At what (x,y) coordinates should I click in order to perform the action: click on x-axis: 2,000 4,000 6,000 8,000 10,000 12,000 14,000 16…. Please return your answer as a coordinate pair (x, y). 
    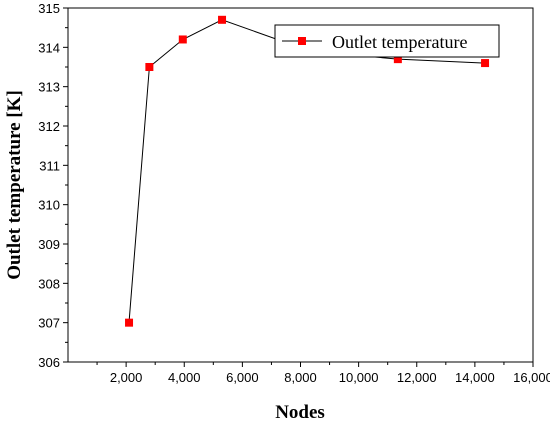
    Looking at the image, I should click on (323, 373).